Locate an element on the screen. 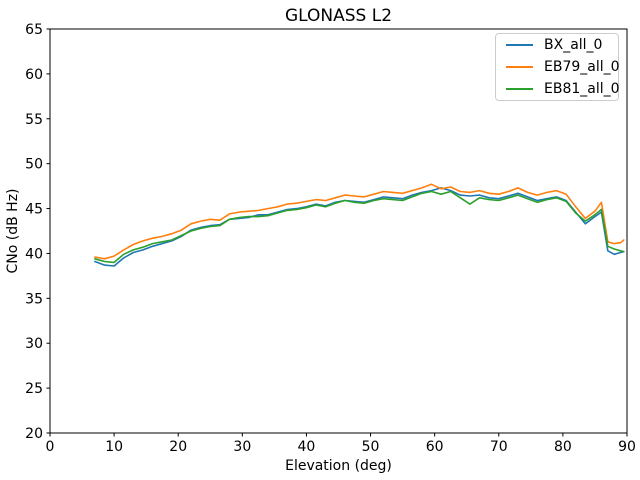 Image resolution: width=640 pixels, height=480 pixels. y-tick-label: 50 is located at coordinates (34, 165).